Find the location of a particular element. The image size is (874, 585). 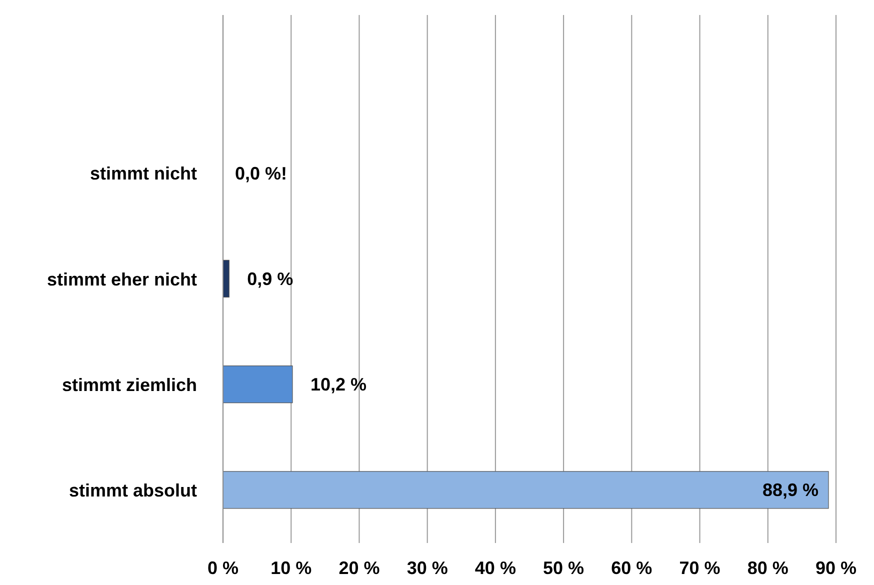

y-tick-label: stimmt eher nicht is located at coordinates (122, 279).